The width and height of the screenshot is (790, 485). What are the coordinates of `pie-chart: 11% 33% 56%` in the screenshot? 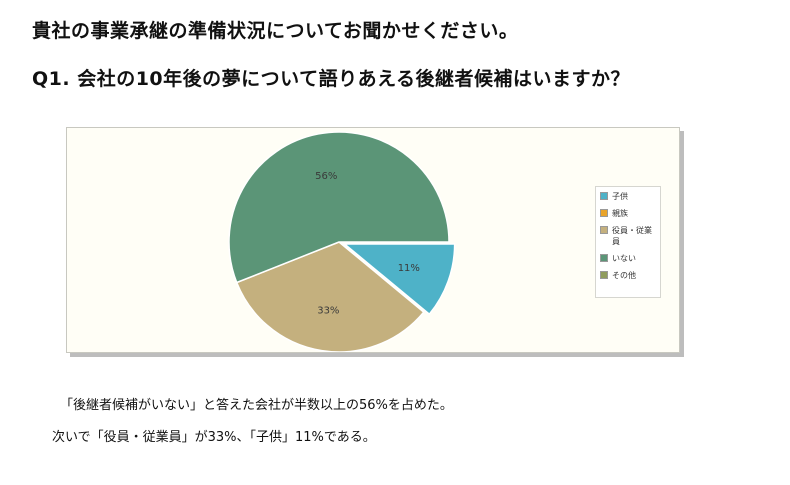 It's located at (342, 241).